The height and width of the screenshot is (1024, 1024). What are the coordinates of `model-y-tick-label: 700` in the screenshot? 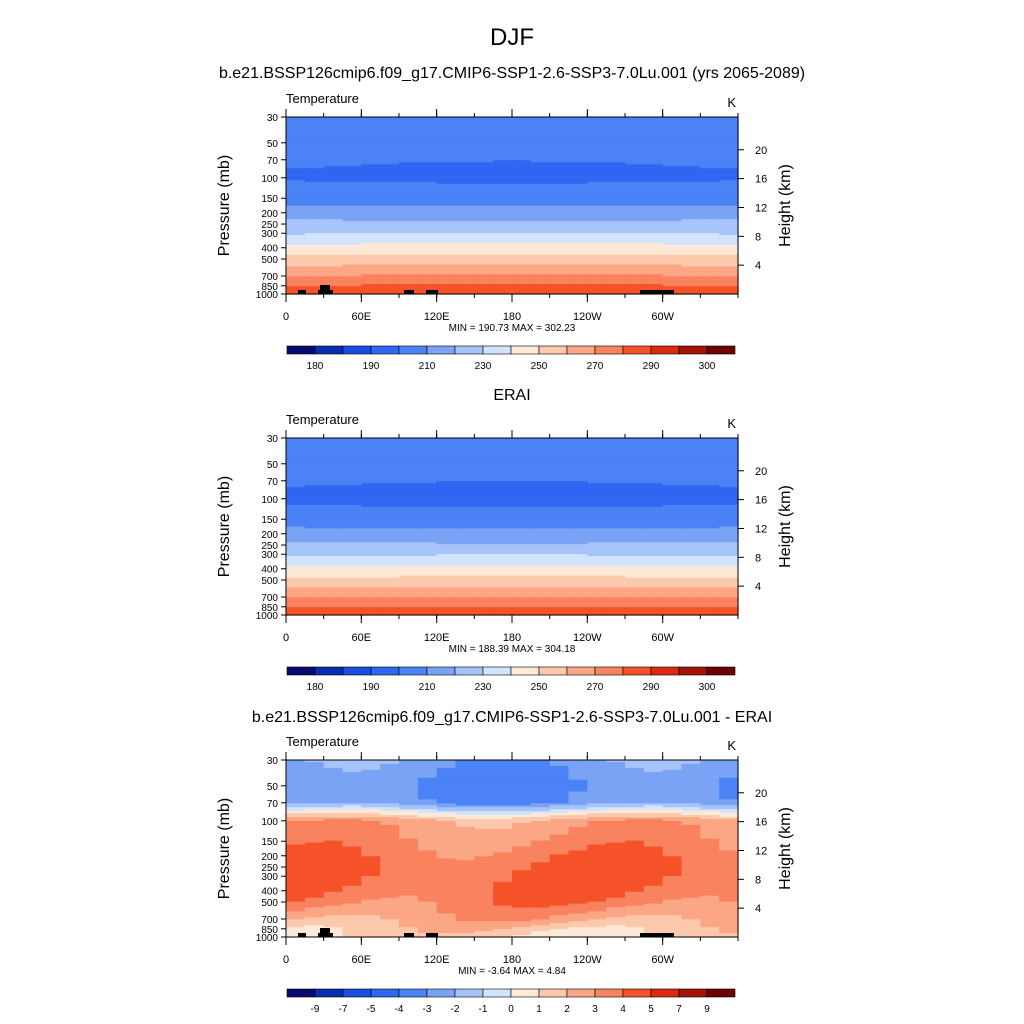 It's located at (269, 277).